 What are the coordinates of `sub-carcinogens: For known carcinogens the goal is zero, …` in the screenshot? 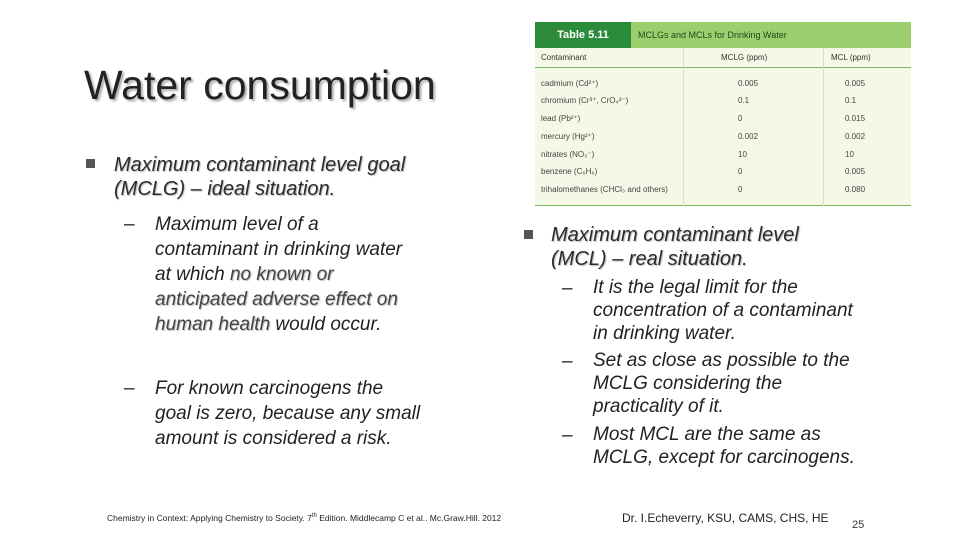 It's located at (287, 413).